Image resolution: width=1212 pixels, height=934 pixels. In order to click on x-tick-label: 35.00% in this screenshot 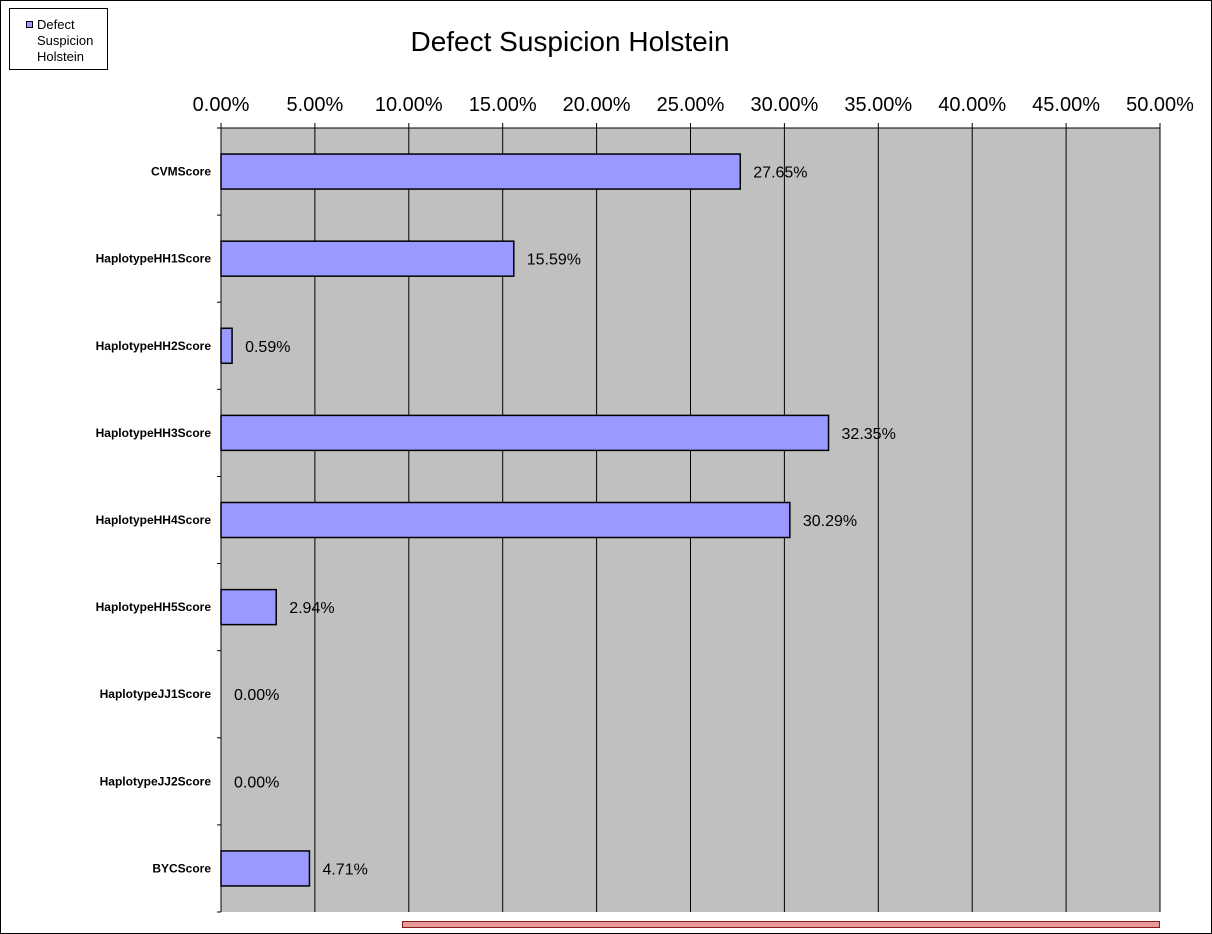, I will do `click(878, 105)`.